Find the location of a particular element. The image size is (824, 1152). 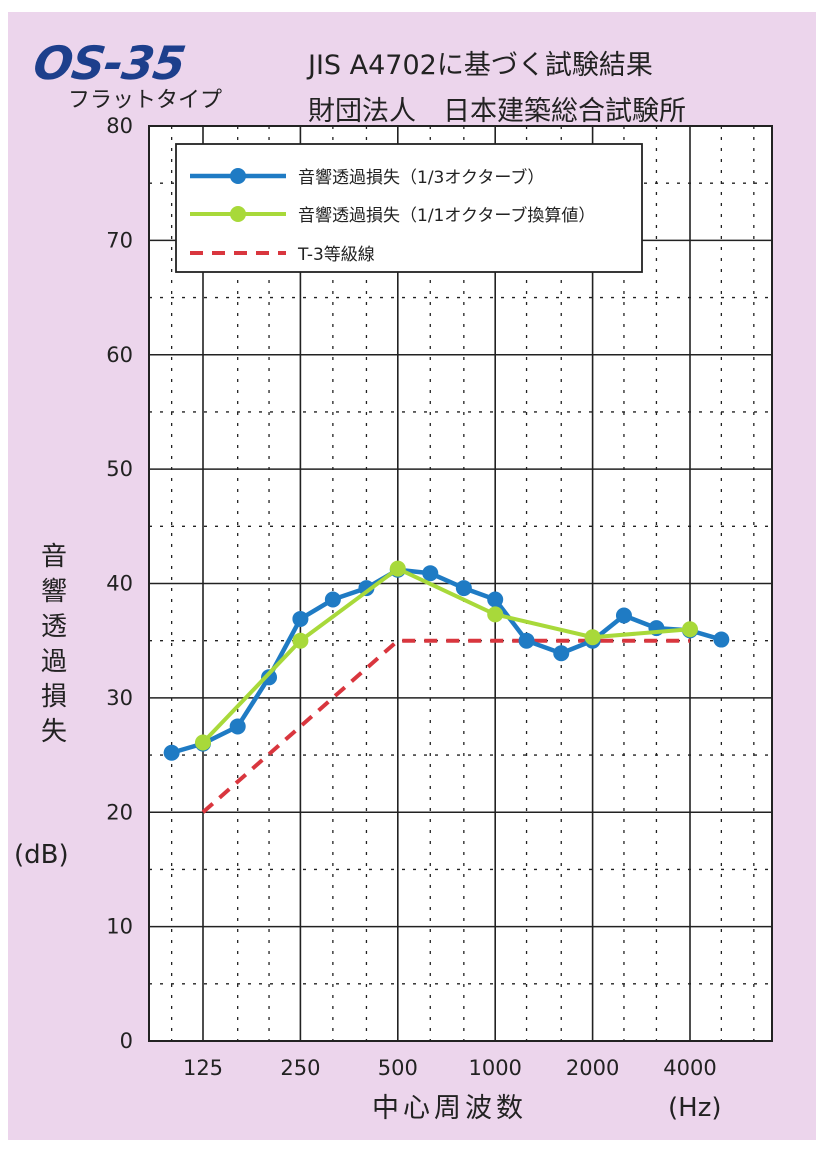

x-tick-label: 4000 is located at coordinates (689, 1068).